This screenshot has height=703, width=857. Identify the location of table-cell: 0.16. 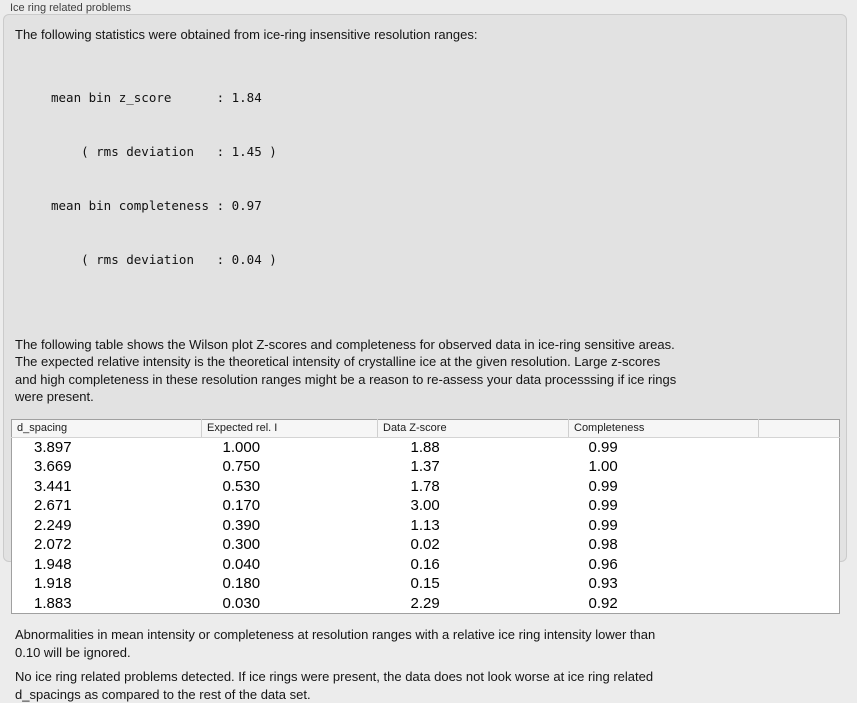
(473, 565).